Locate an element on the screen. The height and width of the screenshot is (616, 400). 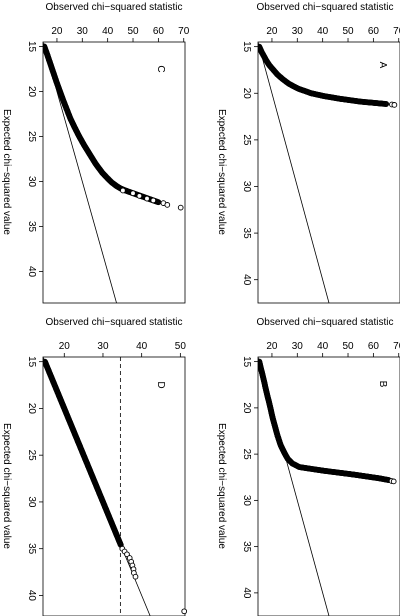
panel-b-x-tick-label: 20 is located at coordinates (246, 408).